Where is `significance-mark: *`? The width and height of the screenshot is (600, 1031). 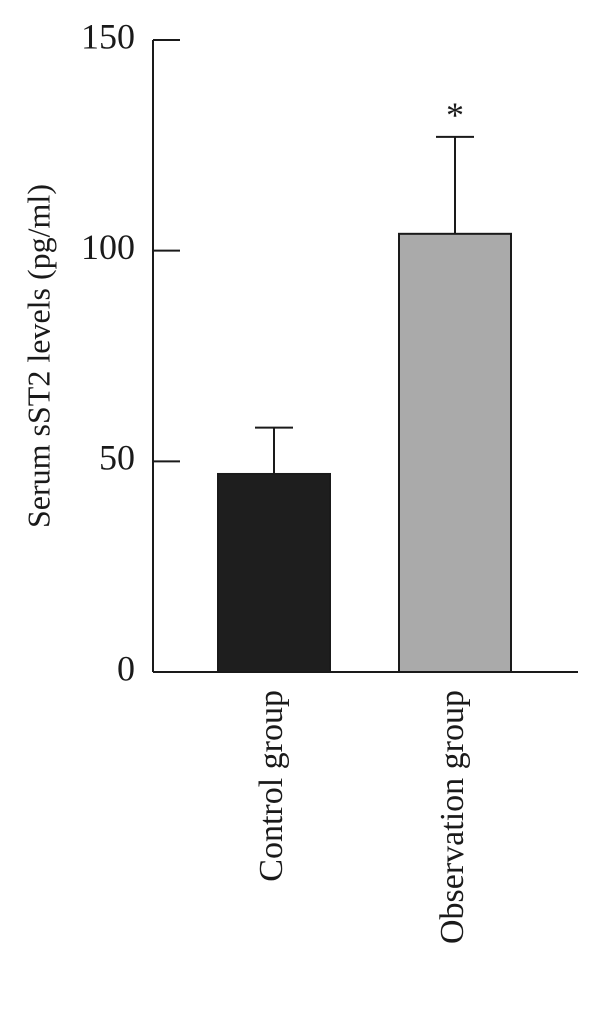 significance-mark: * is located at coordinates (455, 115).